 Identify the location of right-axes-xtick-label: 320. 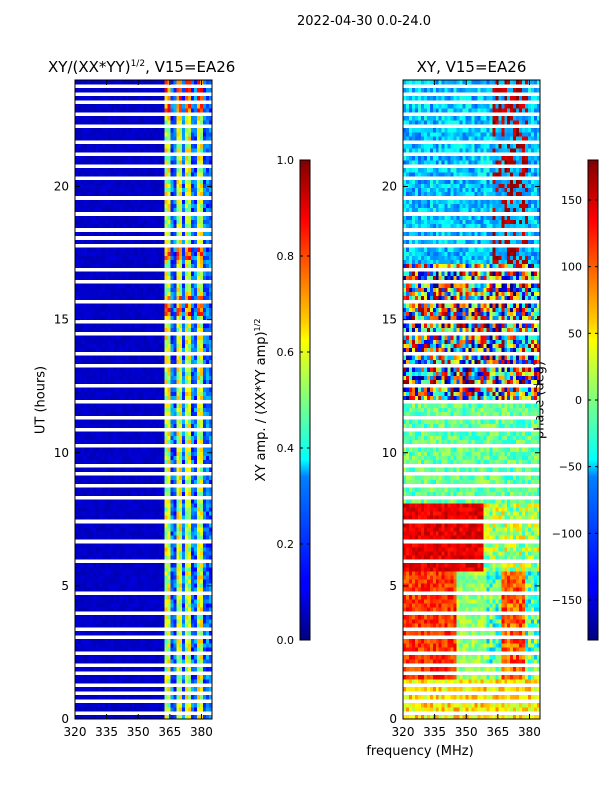
(403, 732).